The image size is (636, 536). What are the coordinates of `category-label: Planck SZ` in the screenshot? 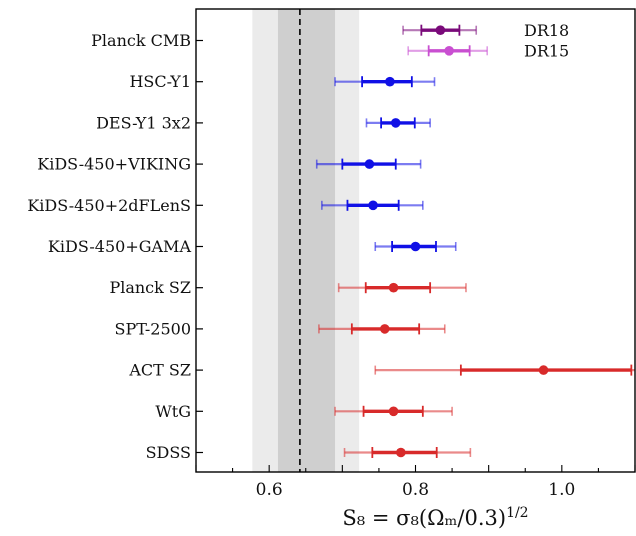 It's located at (150, 287).